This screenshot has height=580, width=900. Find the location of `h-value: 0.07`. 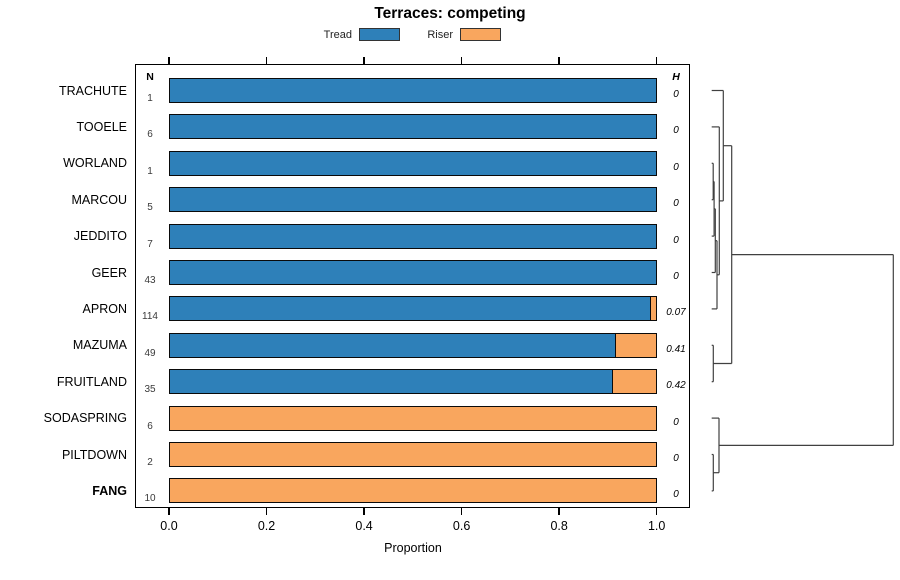

h-value: 0.07 is located at coordinates (676, 313).